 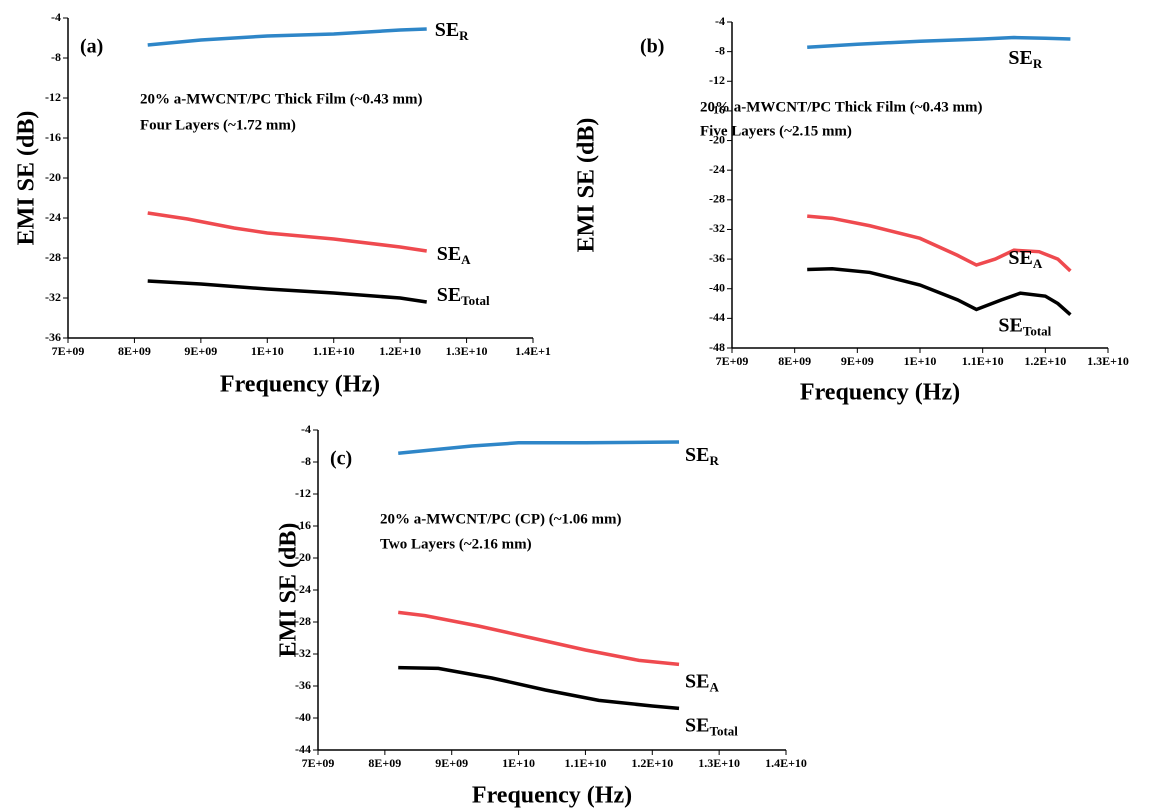 What do you see at coordinates (456, 544) in the screenshot?
I see `annotation: Two Layers (~2.16 mm)` at bounding box center [456, 544].